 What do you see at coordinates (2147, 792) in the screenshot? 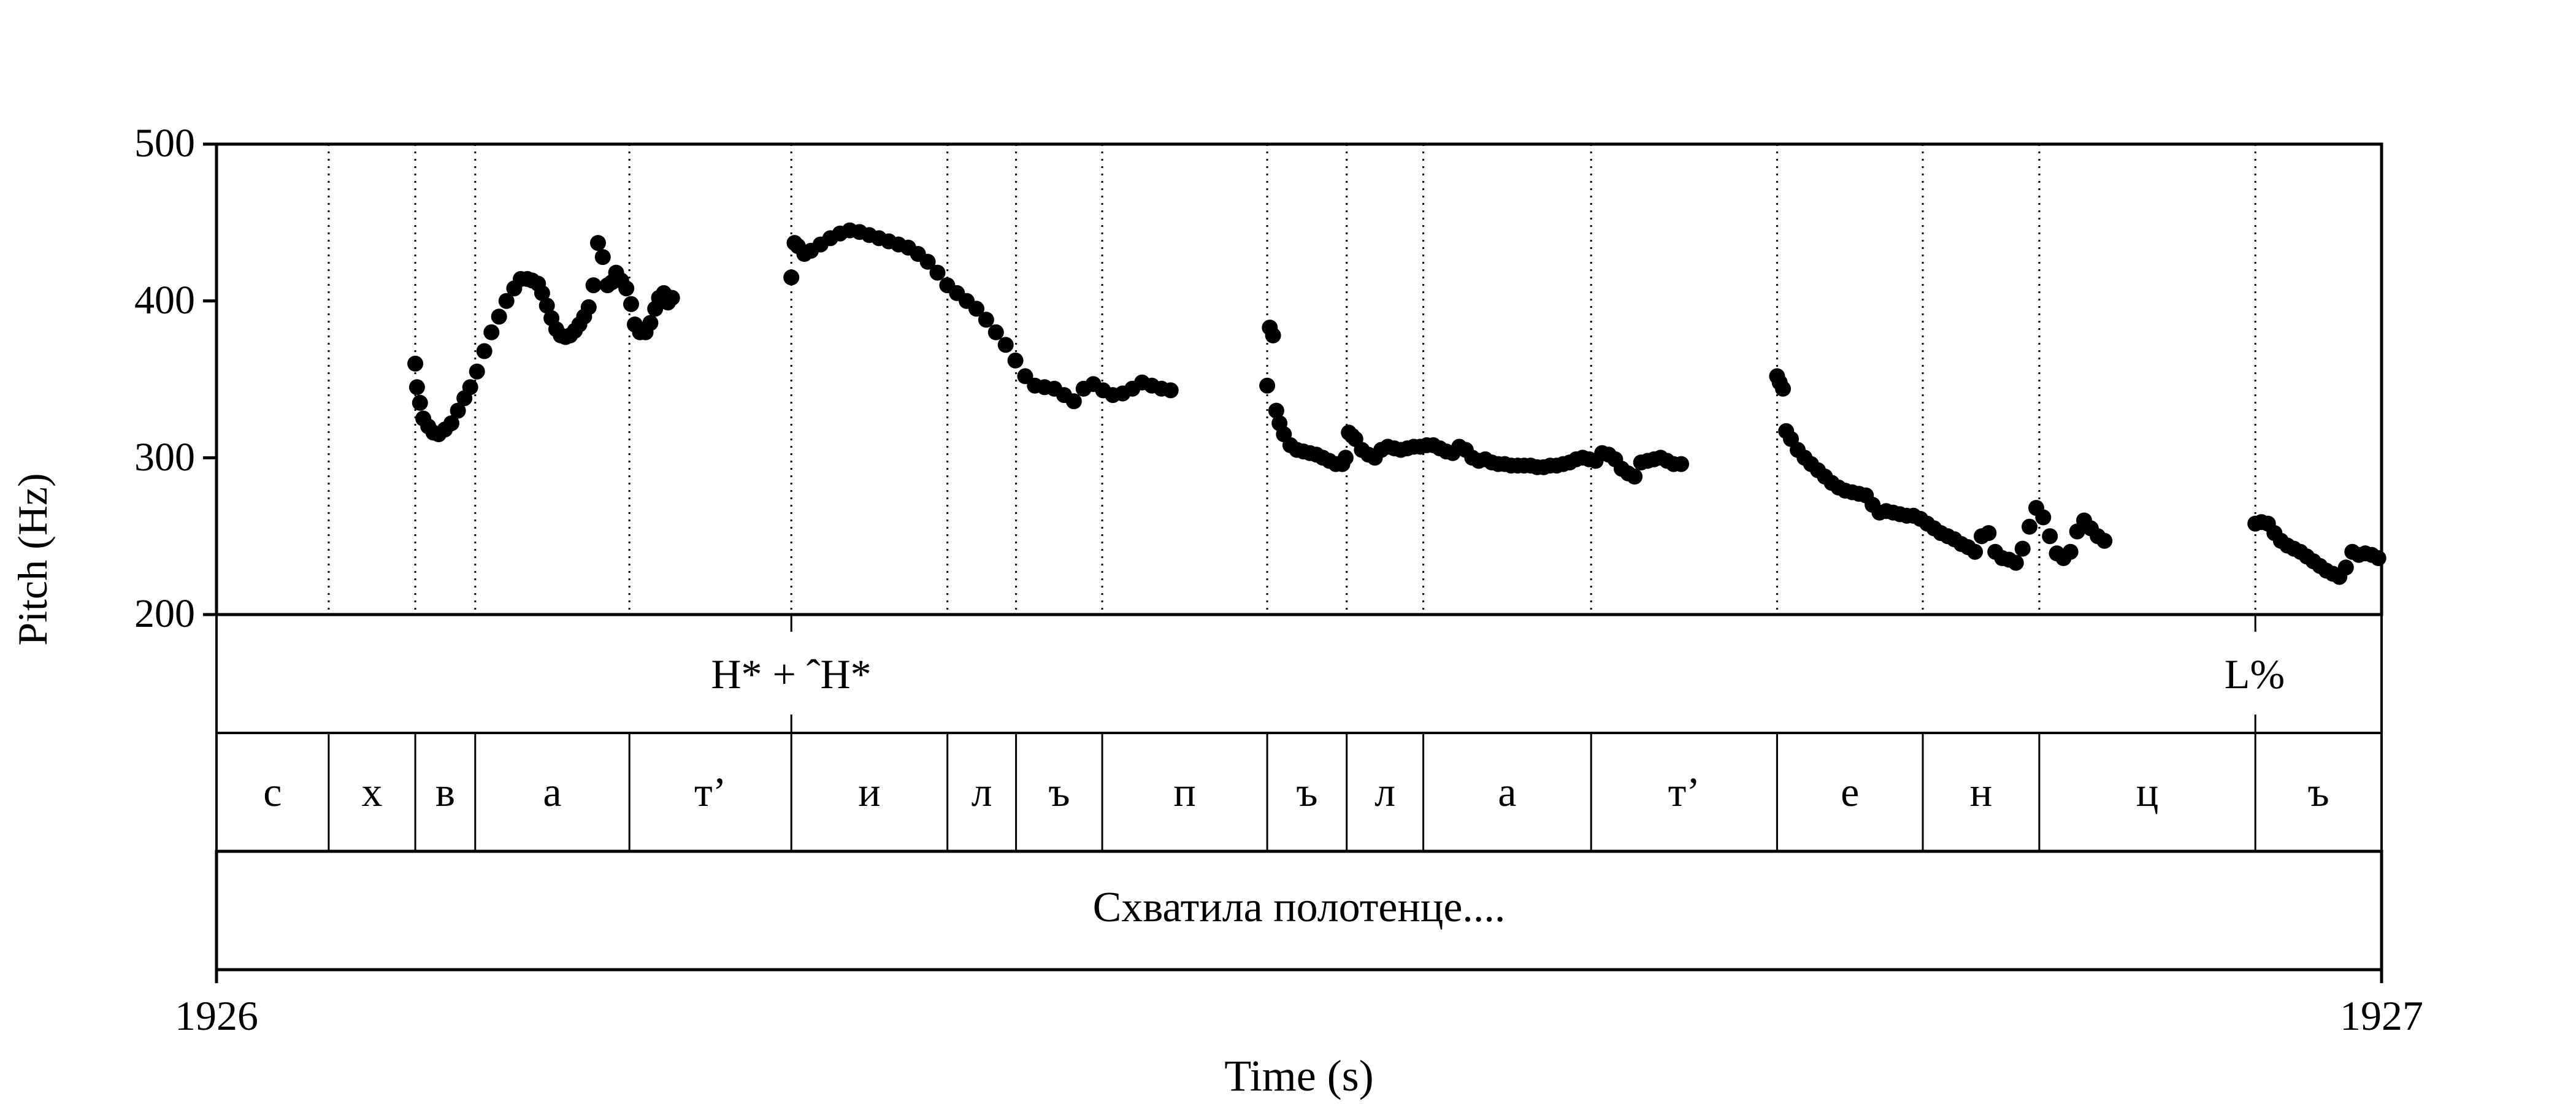
I see `segment-label: ц` at bounding box center [2147, 792].